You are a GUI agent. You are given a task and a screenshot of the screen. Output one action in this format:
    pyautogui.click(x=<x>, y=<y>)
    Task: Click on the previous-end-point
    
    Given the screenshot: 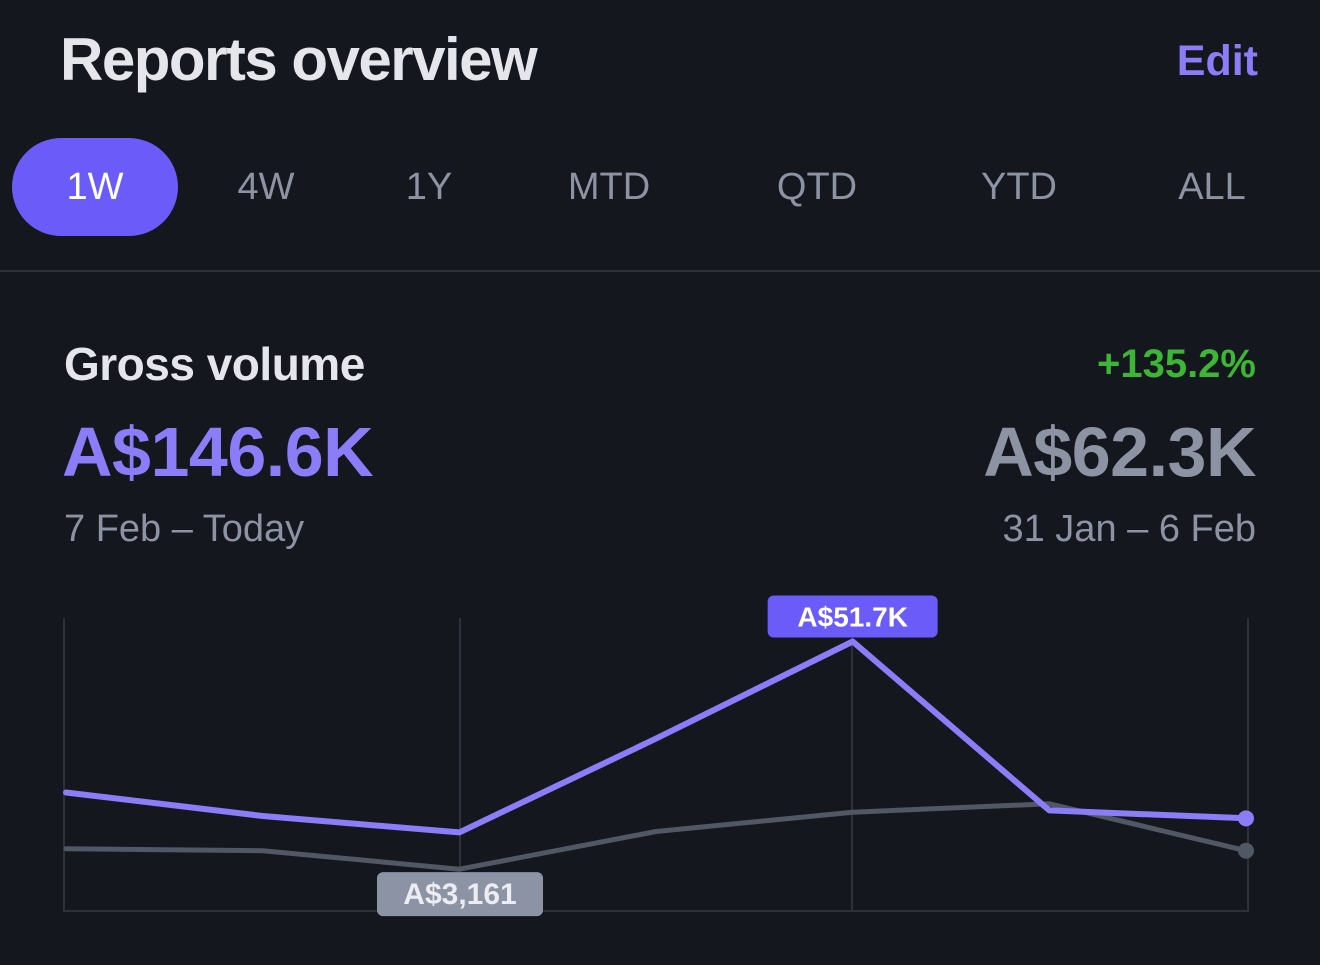 What is the action you would take?
    pyautogui.click(x=1246, y=850)
    